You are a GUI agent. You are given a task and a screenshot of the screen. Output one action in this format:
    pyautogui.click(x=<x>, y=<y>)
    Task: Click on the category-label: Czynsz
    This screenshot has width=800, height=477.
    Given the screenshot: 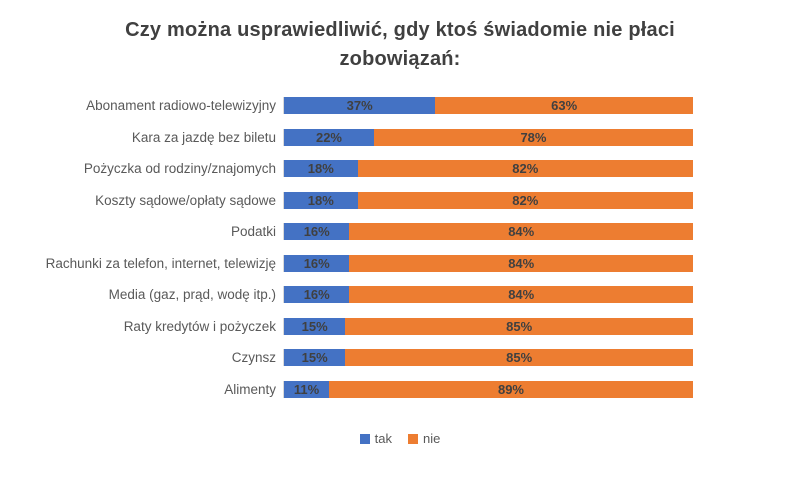 What is the action you would take?
    pyautogui.click(x=253, y=358)
    